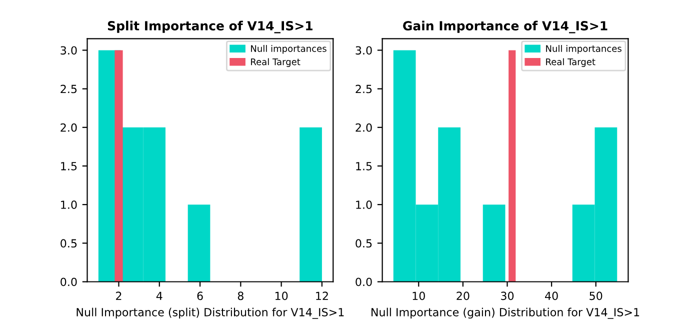 This screenshot has width=698, height=322. What do you see at coordinates (119, 296) in the screenshot?
I see `x-tick-label: 2` at bounding box center [119, 296].